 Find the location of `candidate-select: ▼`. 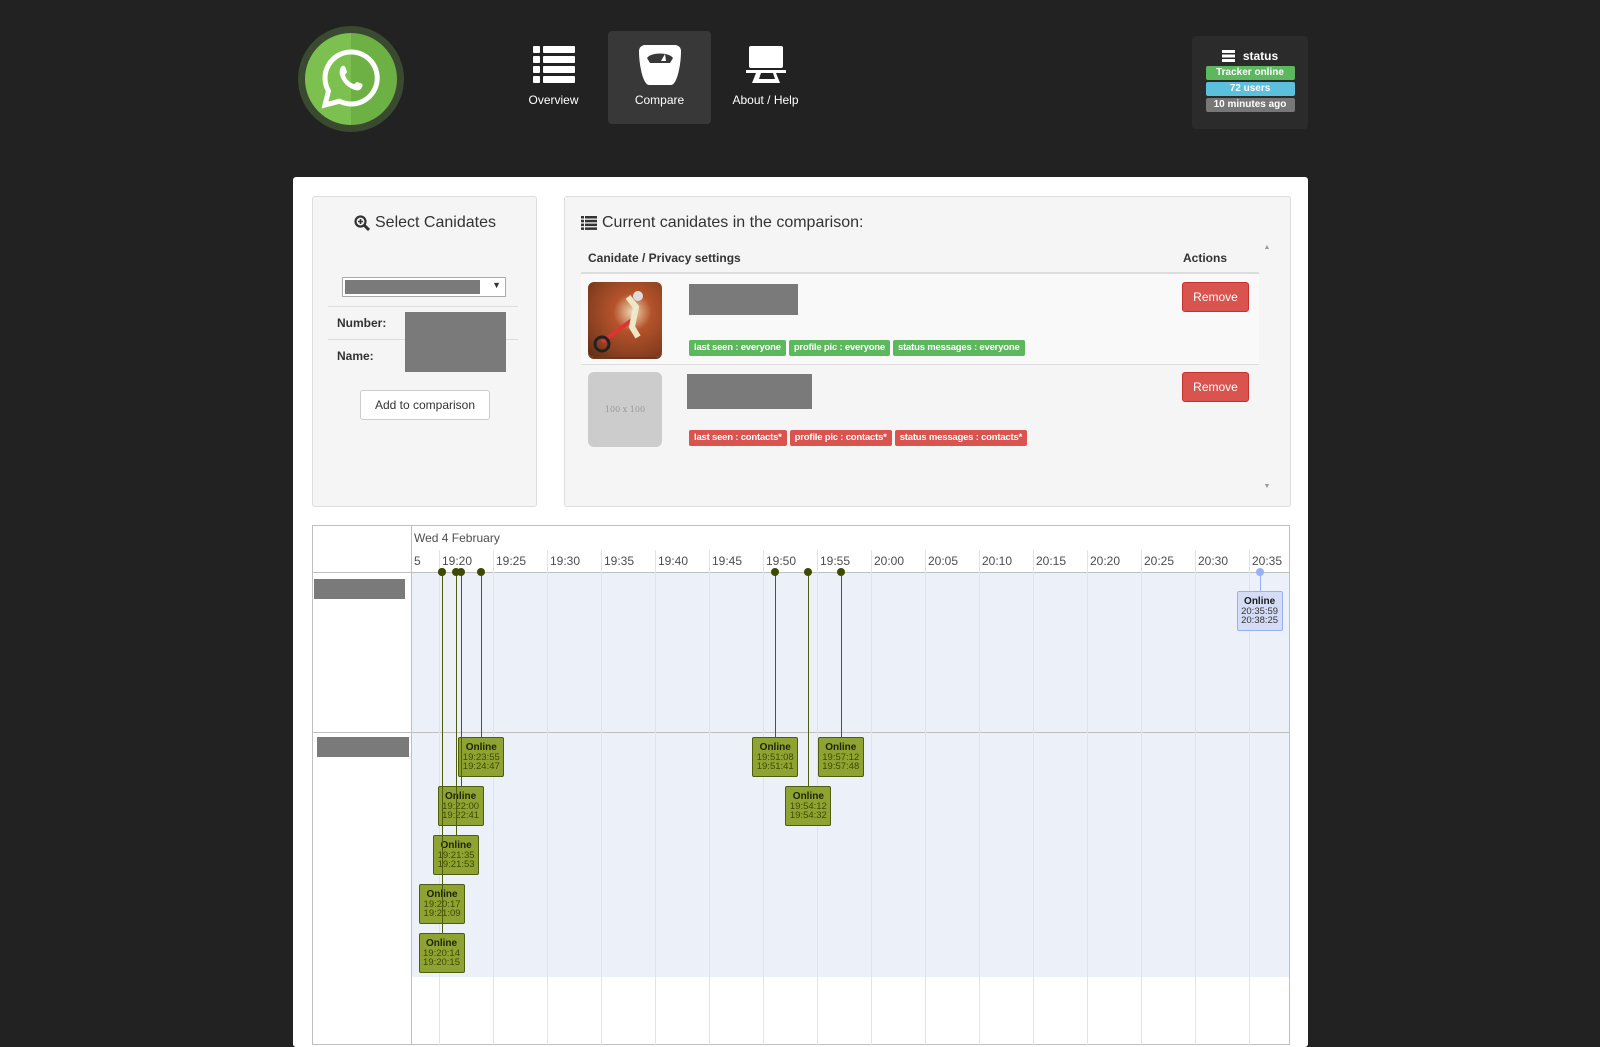

candidate-select: ▼ is located at coordinates (424, 287).